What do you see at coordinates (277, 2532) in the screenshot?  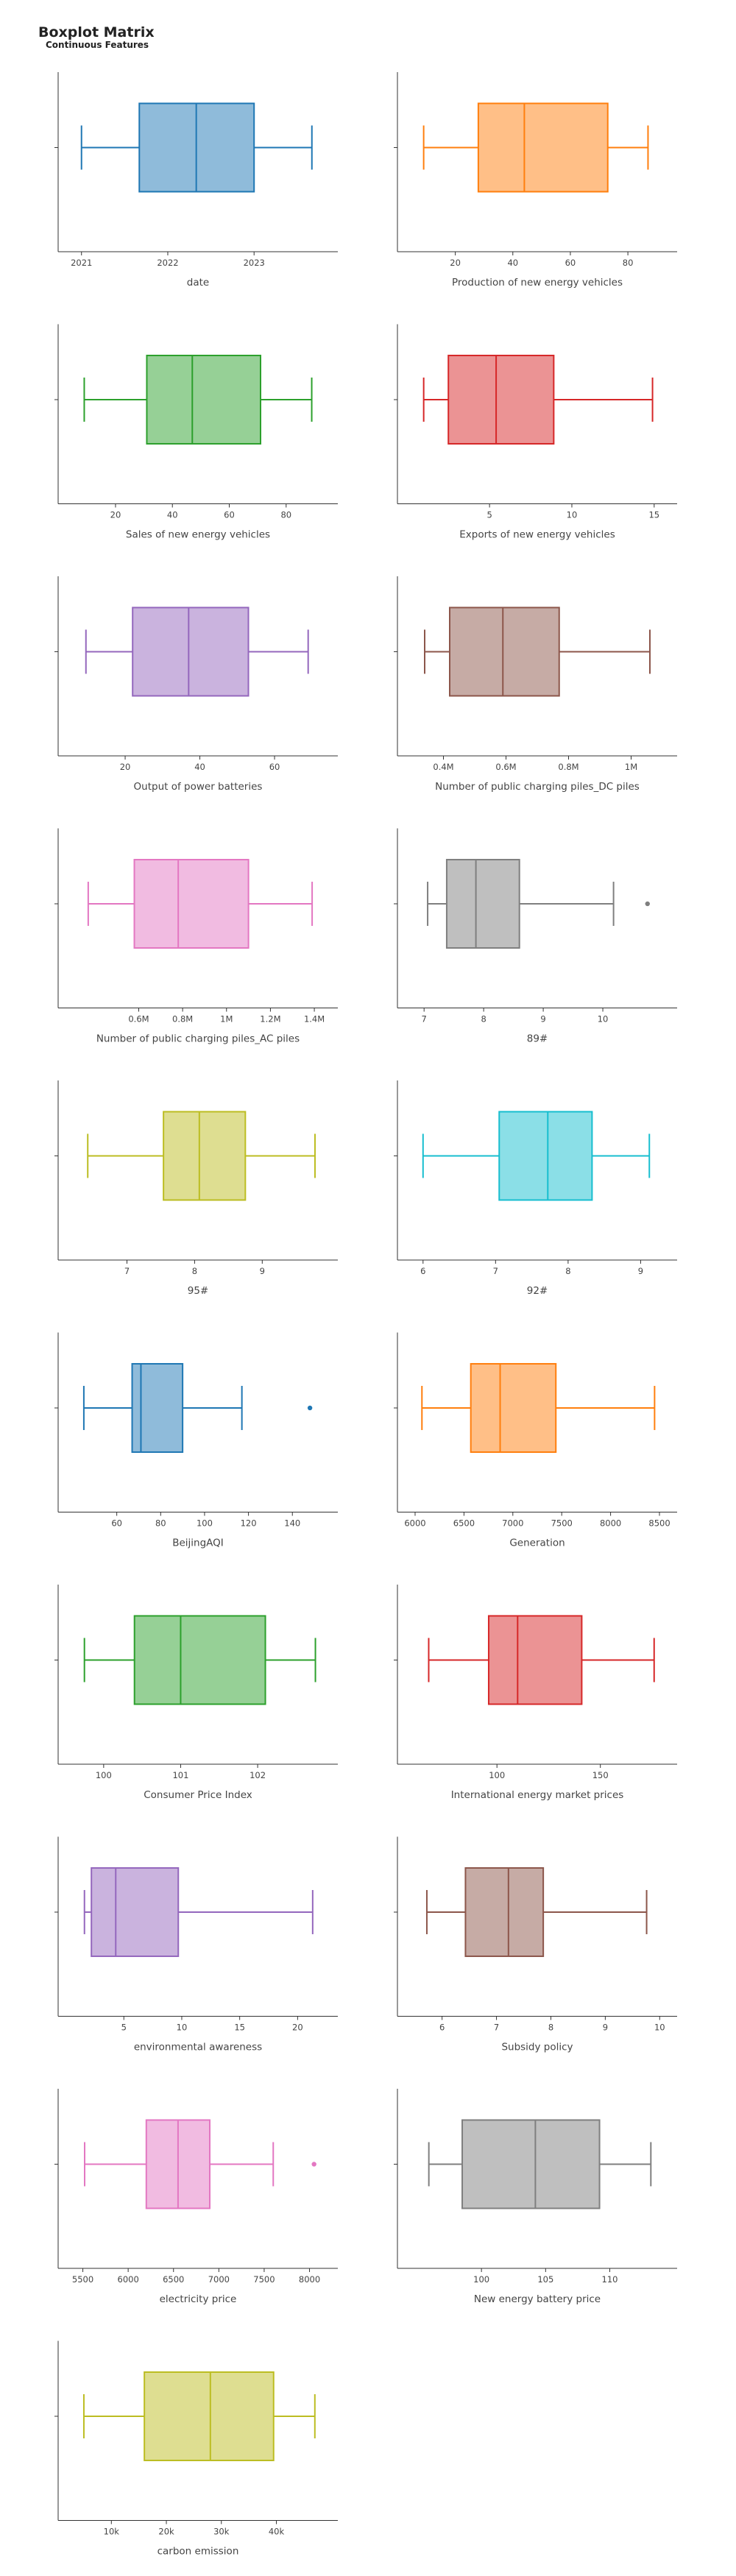 I see `x-tick-label: 40k` at bounding box center [277, 2532].